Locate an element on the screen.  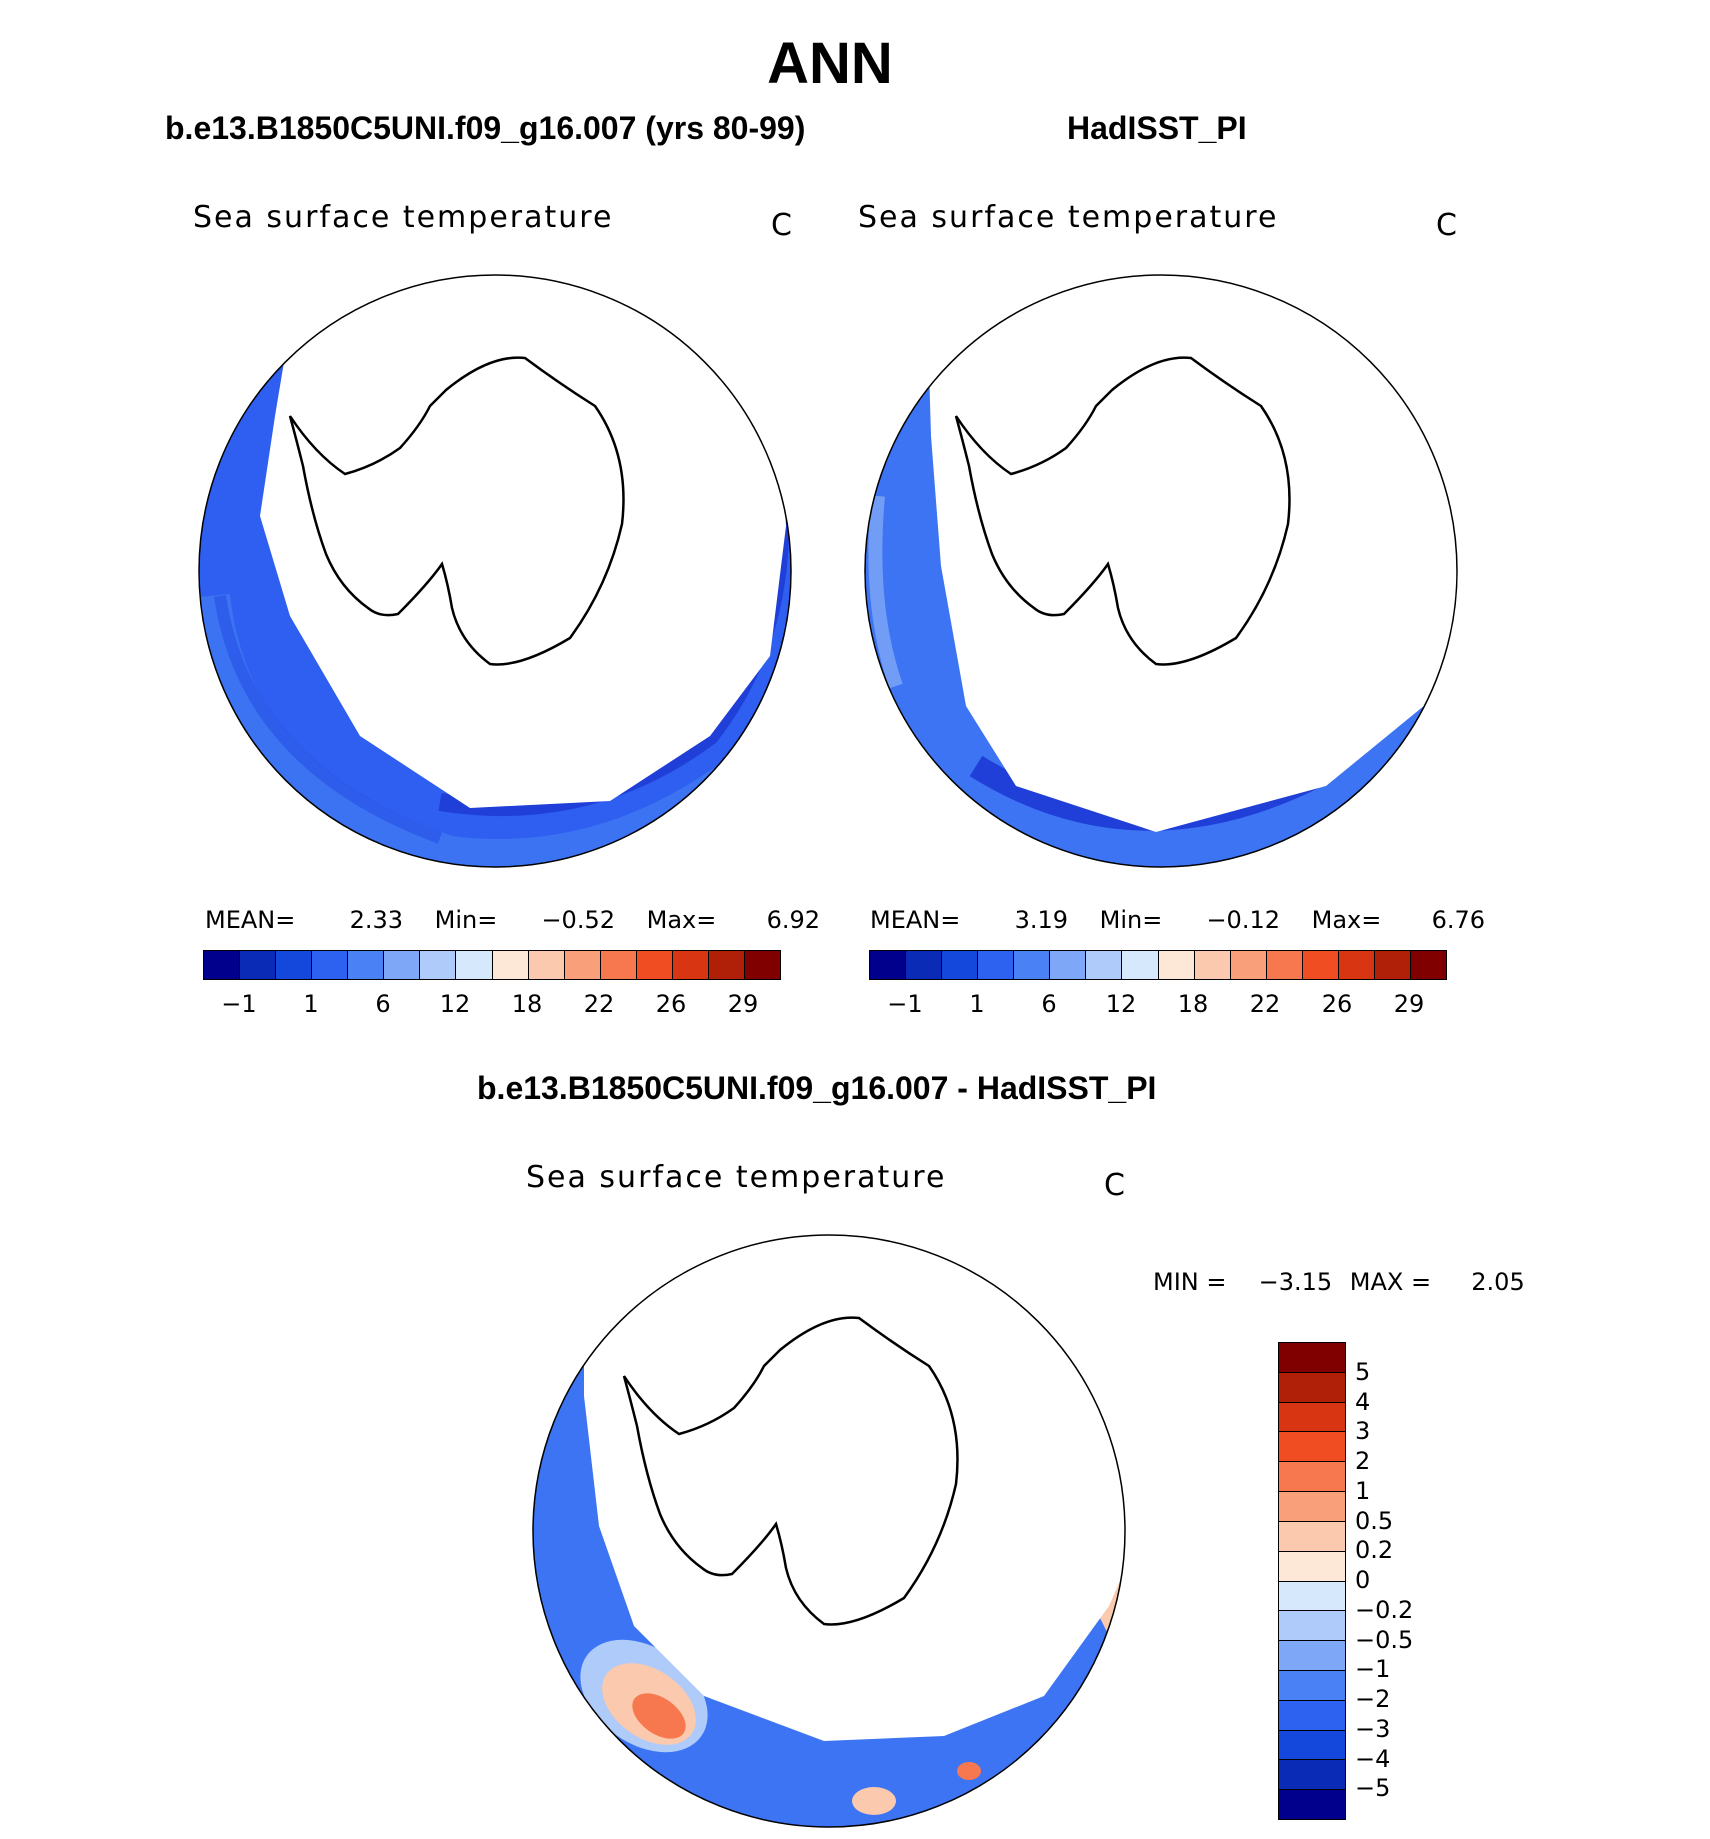
diff-min-value: −3.15 is located at coordinates (1295, 1282).